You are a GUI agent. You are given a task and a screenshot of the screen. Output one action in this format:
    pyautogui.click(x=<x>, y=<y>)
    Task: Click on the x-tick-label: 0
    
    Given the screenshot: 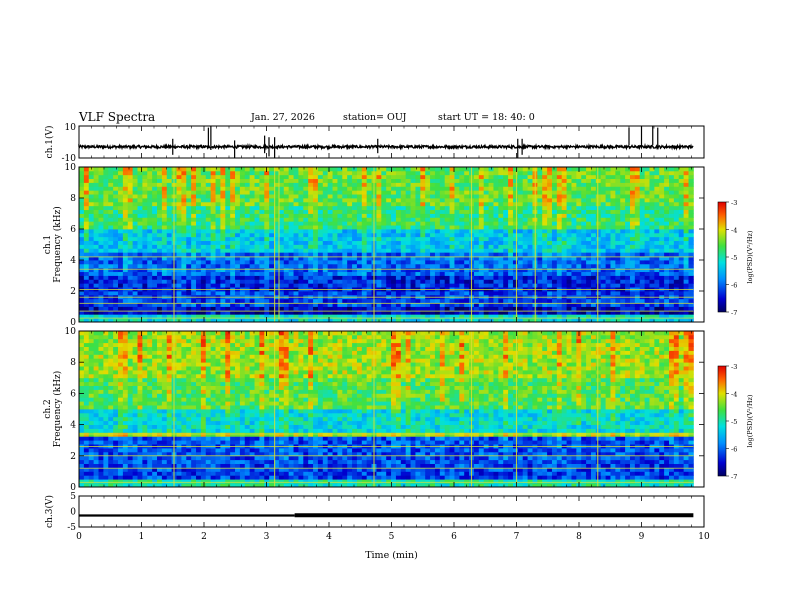 What is the action you would take?
    pyautogui.click(x=79, y=537)
    